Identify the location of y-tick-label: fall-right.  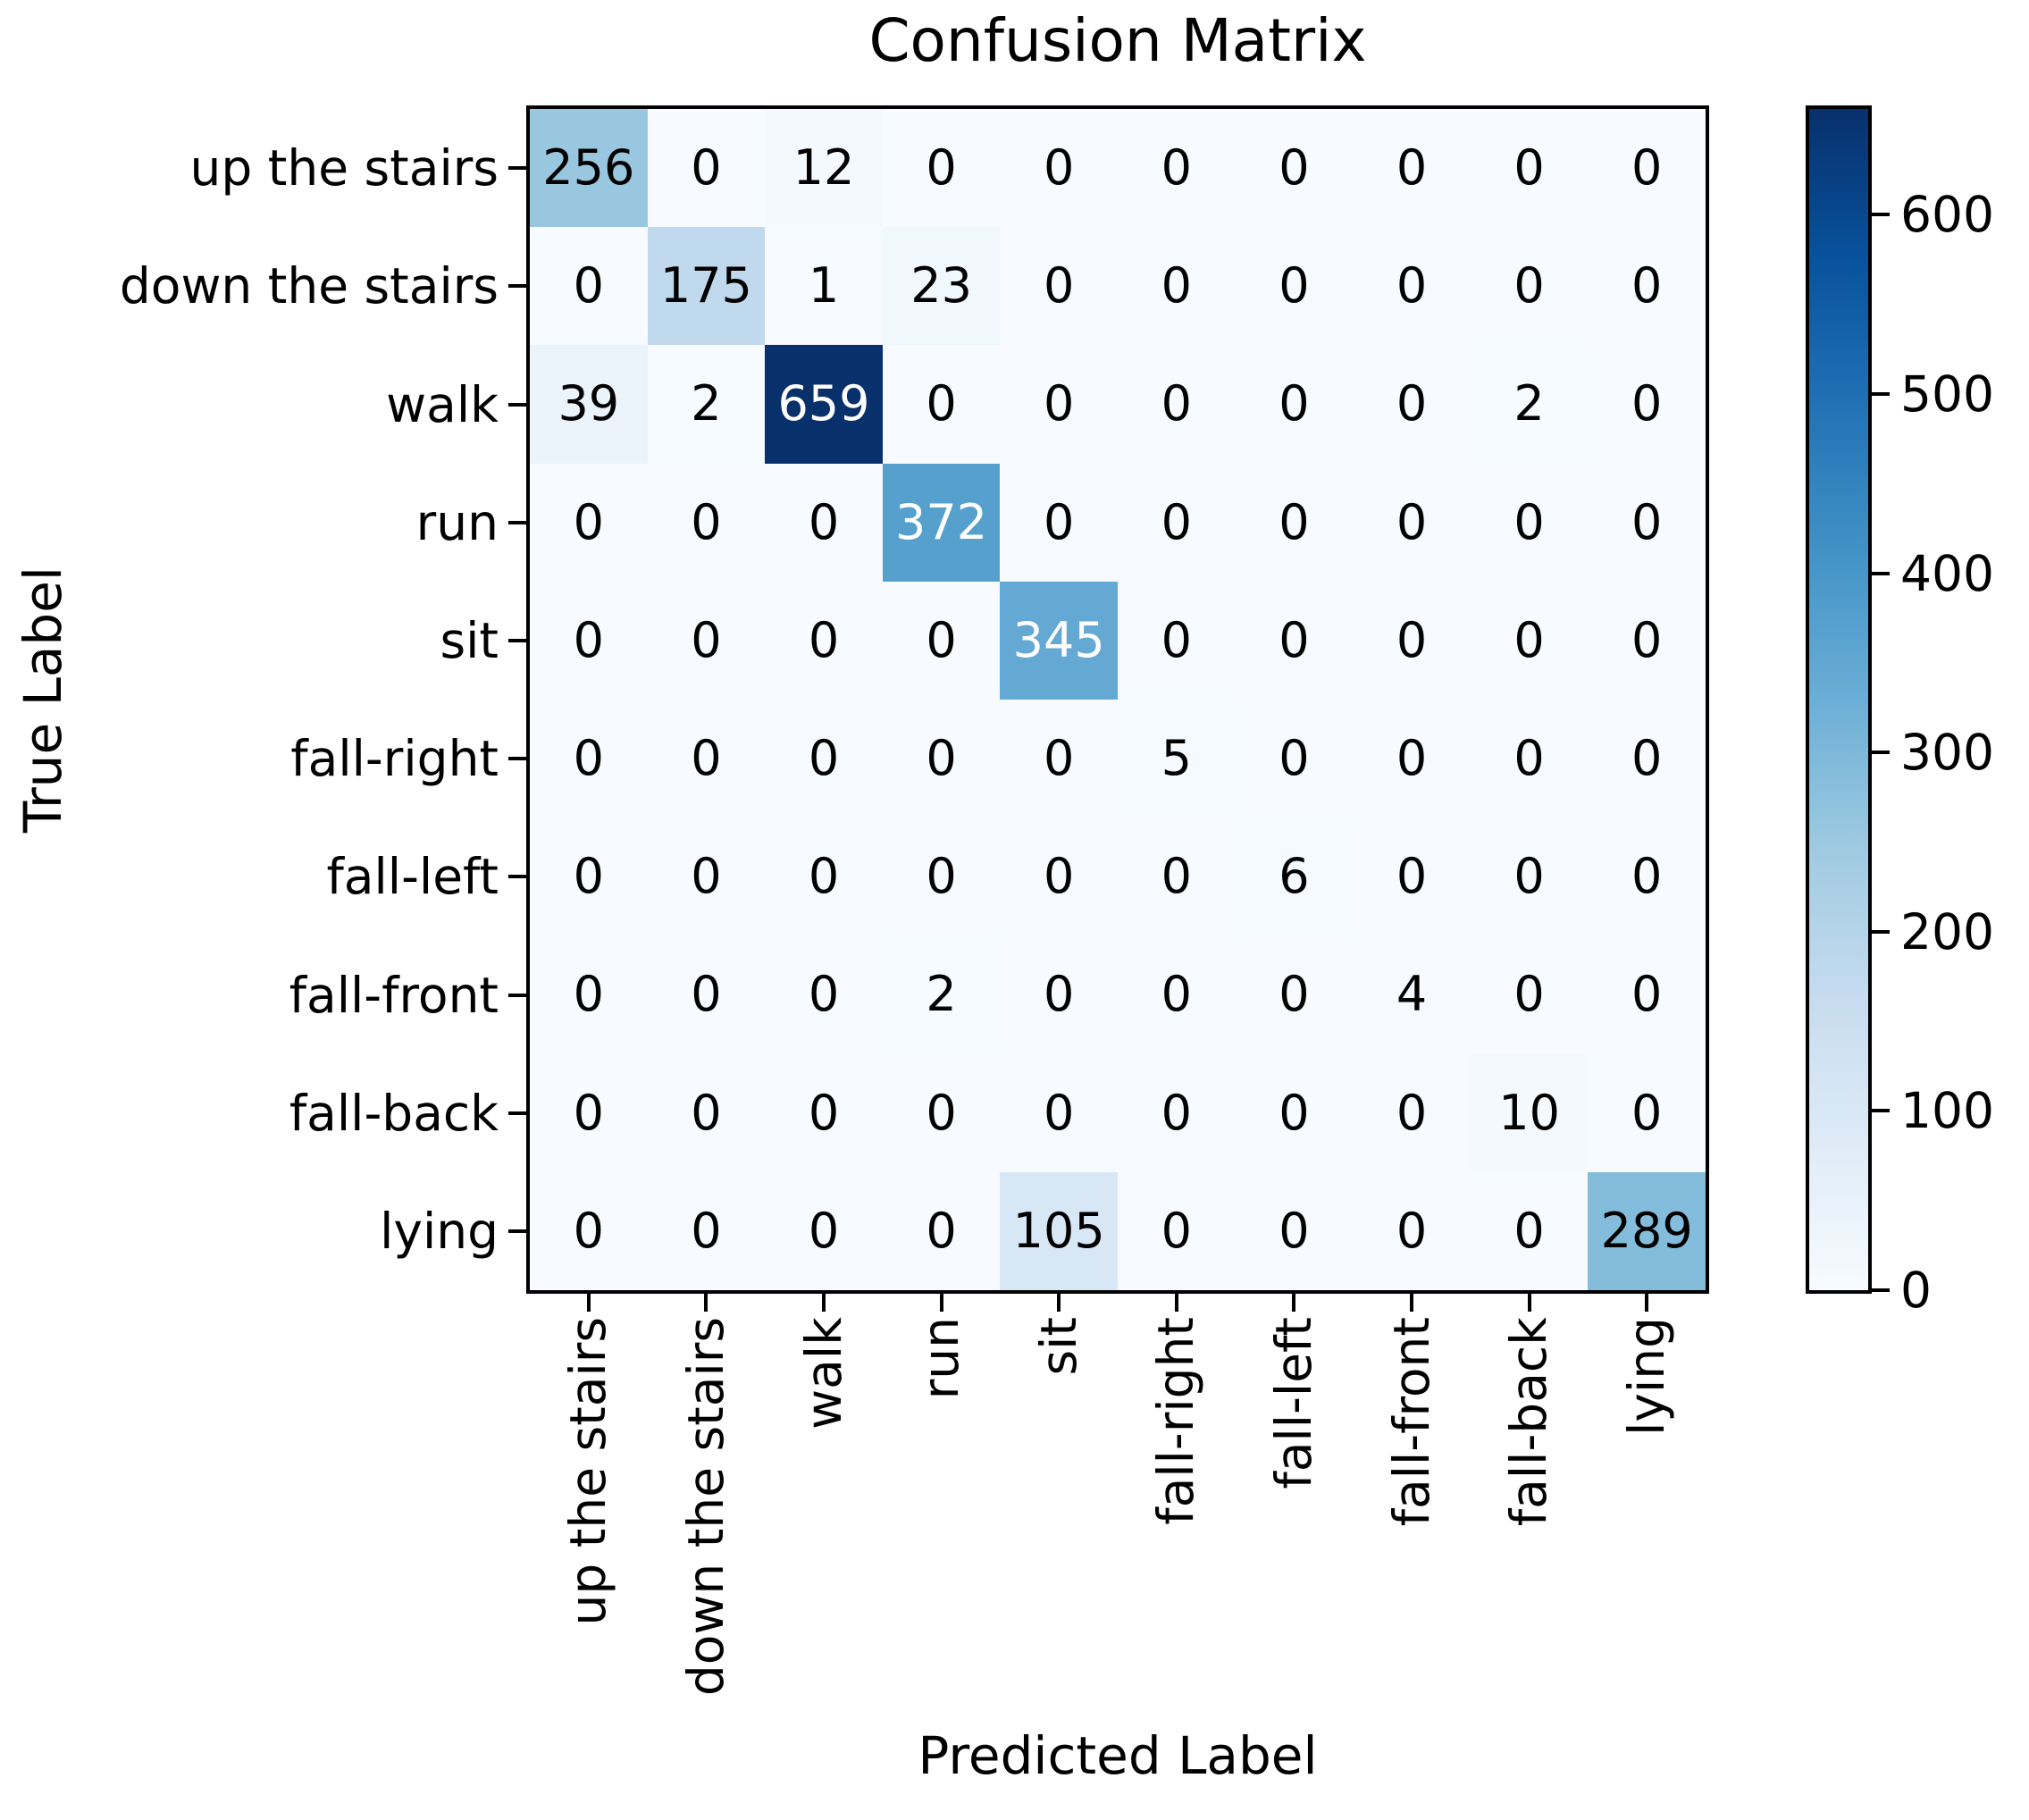
(394, 759).